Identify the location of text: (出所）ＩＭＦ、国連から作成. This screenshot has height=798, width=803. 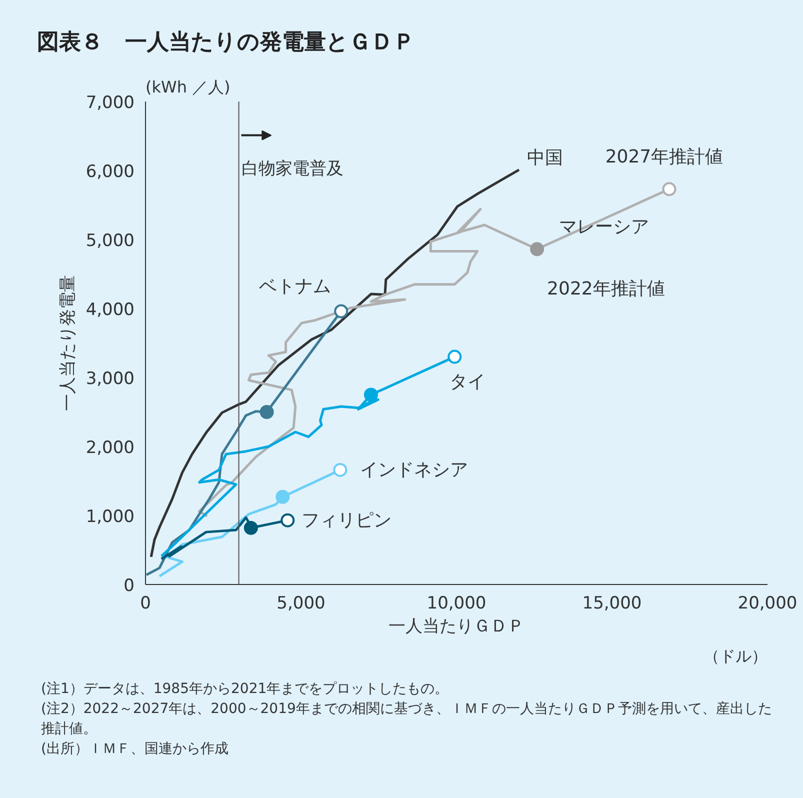
(134, 749).